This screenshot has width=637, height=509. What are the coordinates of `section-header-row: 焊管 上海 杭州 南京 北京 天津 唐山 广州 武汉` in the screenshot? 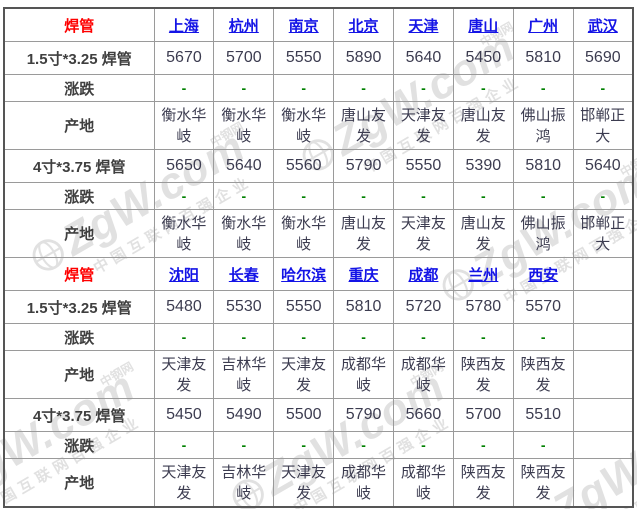 It's located at (318, 24).